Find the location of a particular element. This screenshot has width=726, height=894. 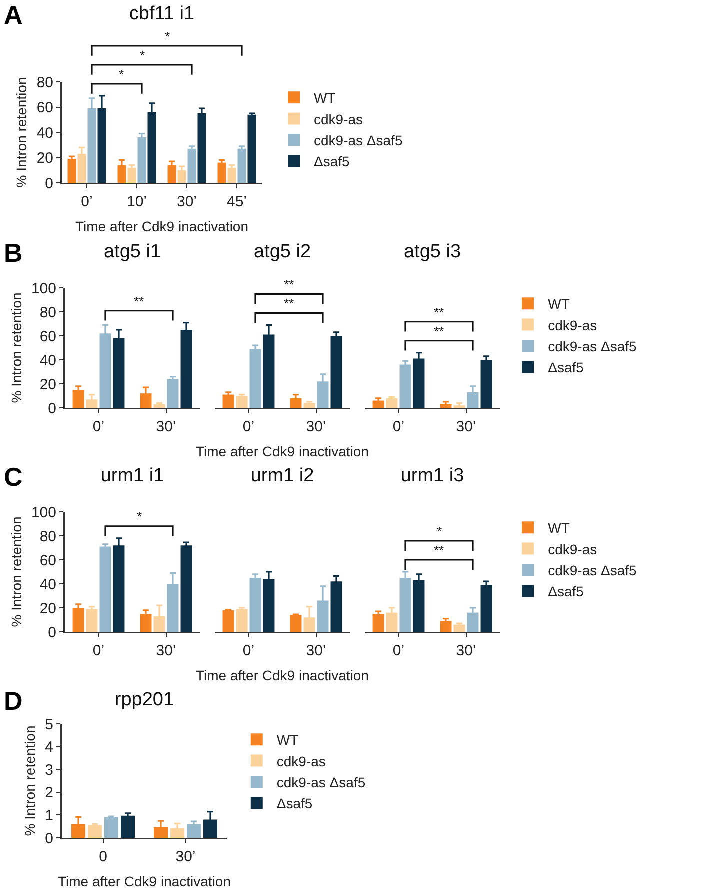

y-tick-label: 3 is located at coordinates (49, 770).